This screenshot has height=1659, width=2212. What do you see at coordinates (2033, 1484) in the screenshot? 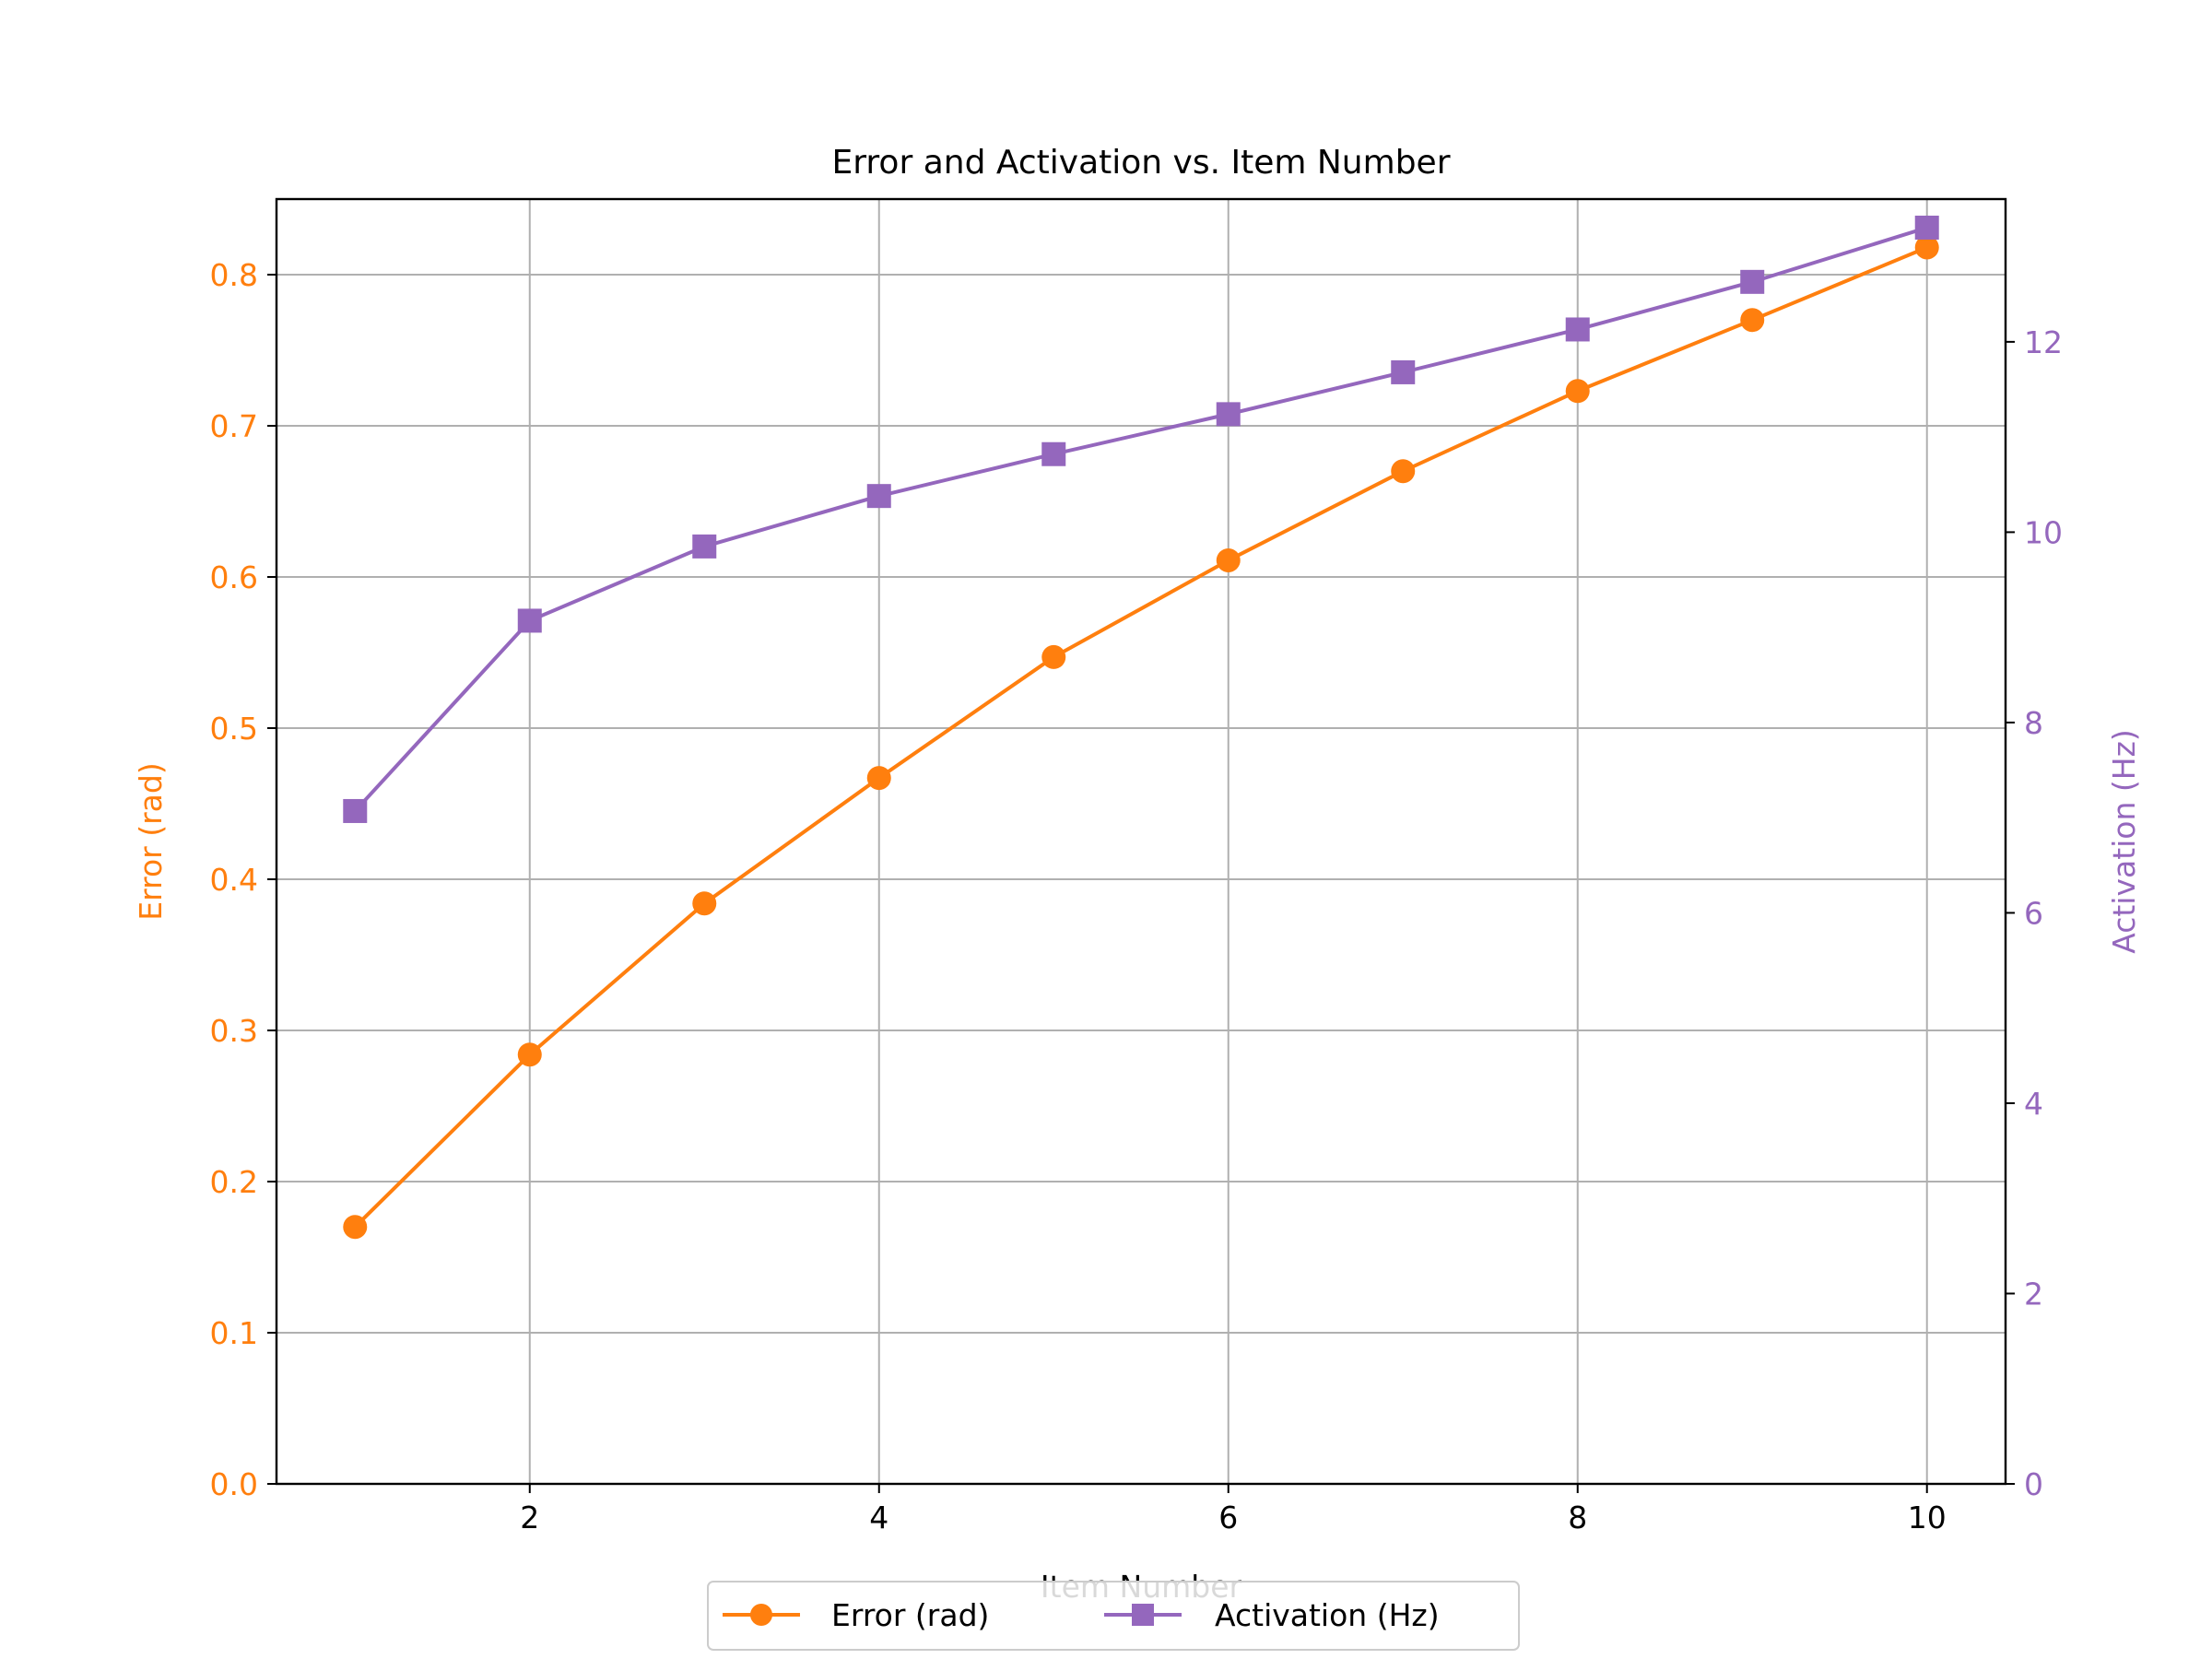
I see `y-right-tick-label: 0` at bounding box center [2033, 1484].